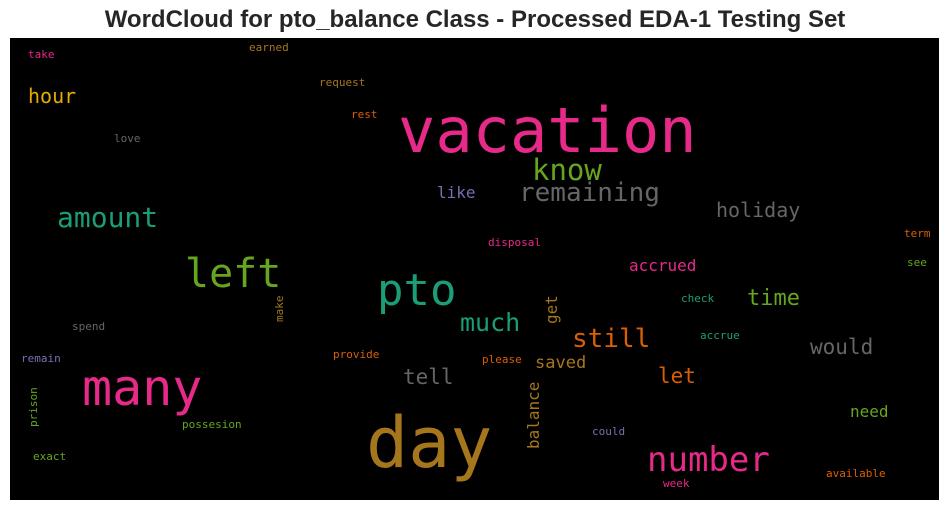 The width and height of the screenshot is (950, 511). I want to click on word-remaining: remaining, so click(589, 193).